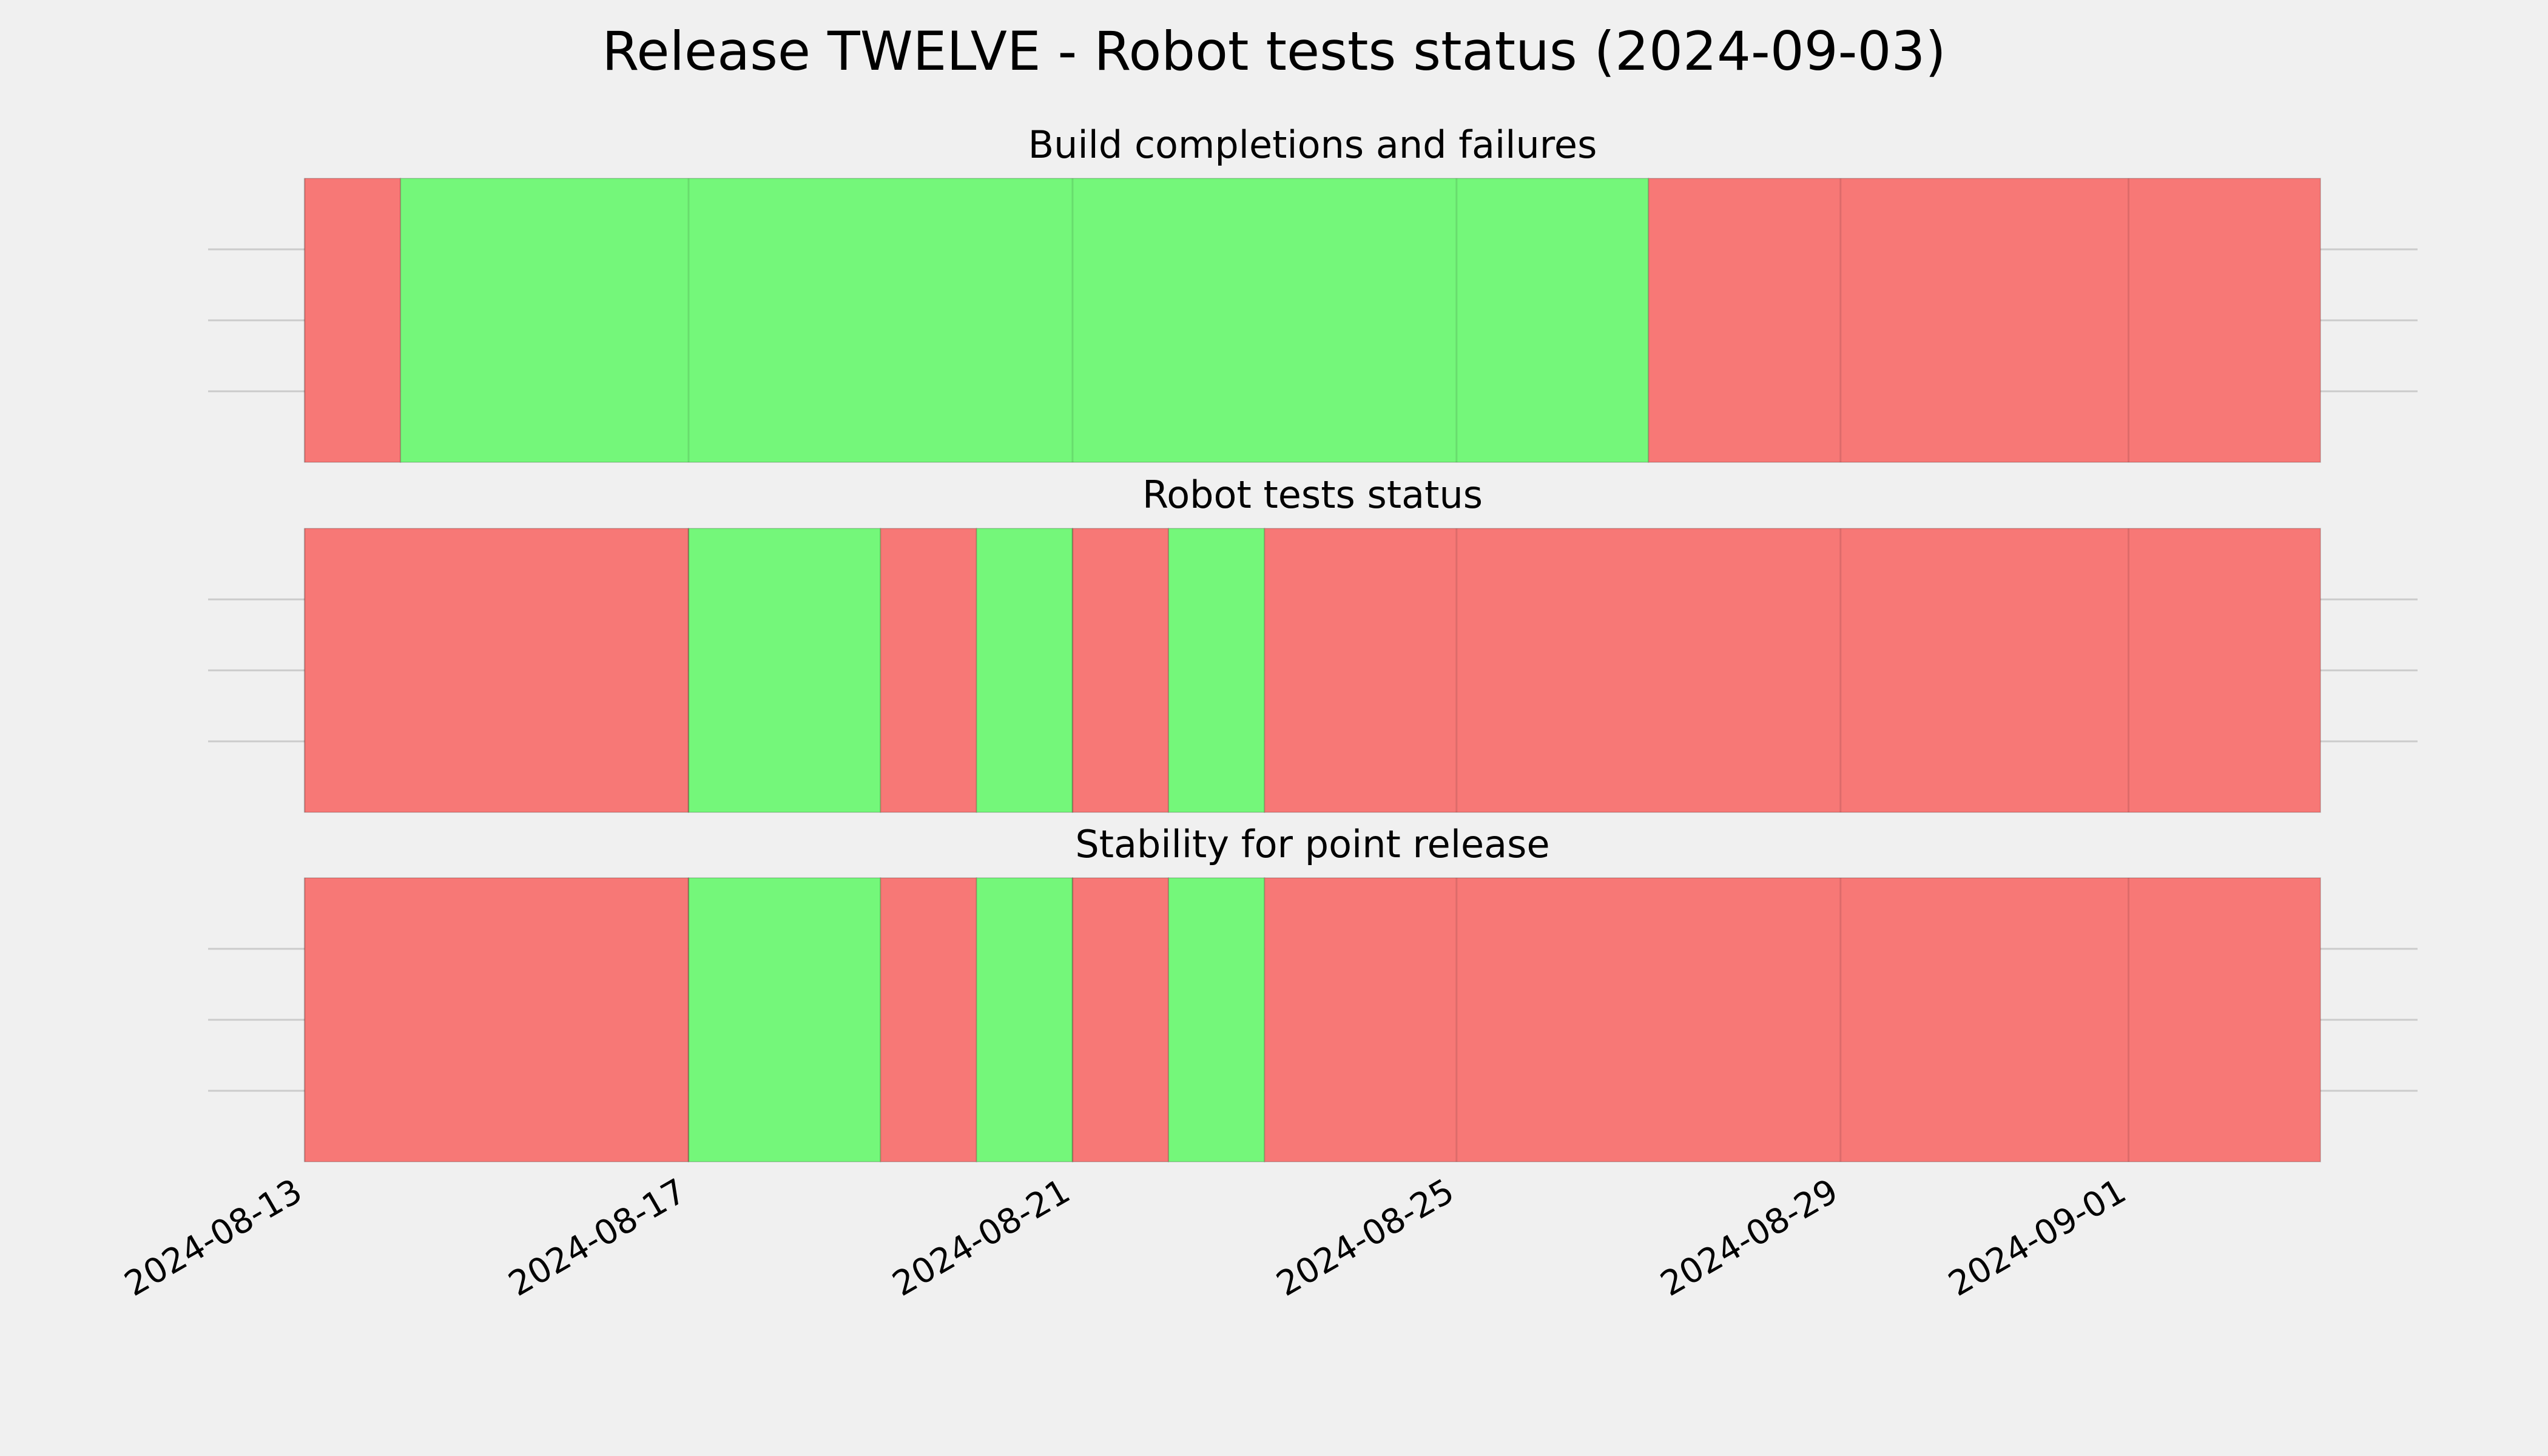 This screenshot has height=1456, width=2548. What do you see at coordinates (1312, 145) in the screenshot?
I see `panel-title: Build completions and failures` at bounding box center [1312, 145].